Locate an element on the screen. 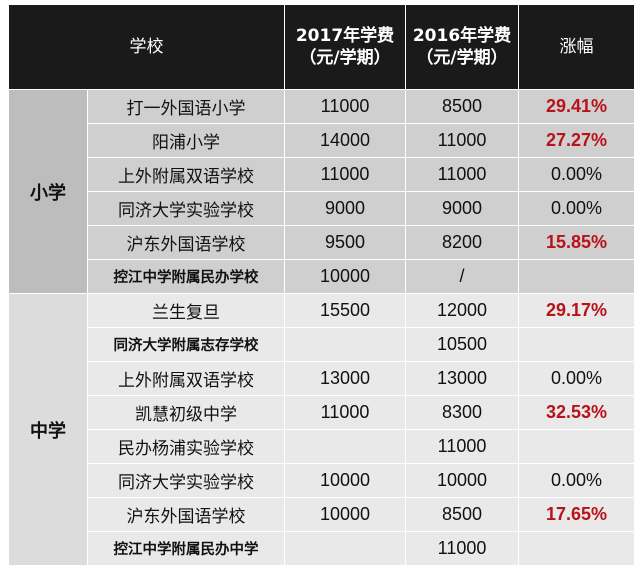  header-fee-2016: 2016年学费 （元/学期） is located at coordinates (462, 47).